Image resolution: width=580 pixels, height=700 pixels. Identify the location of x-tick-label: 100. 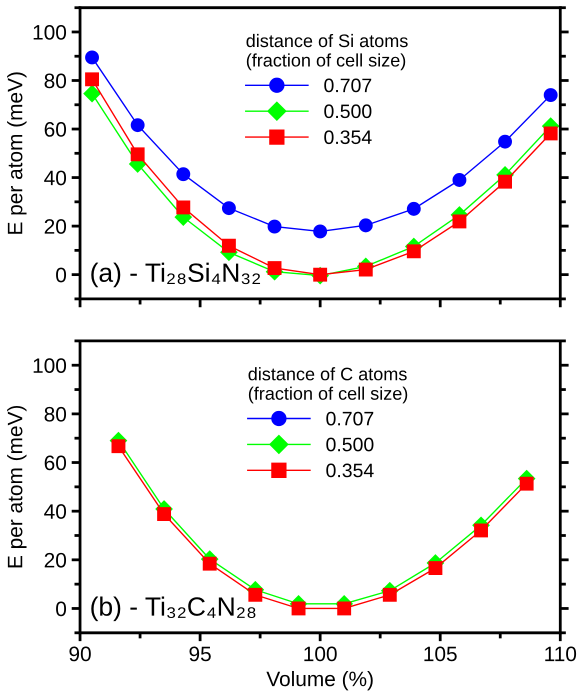
(320, 654).